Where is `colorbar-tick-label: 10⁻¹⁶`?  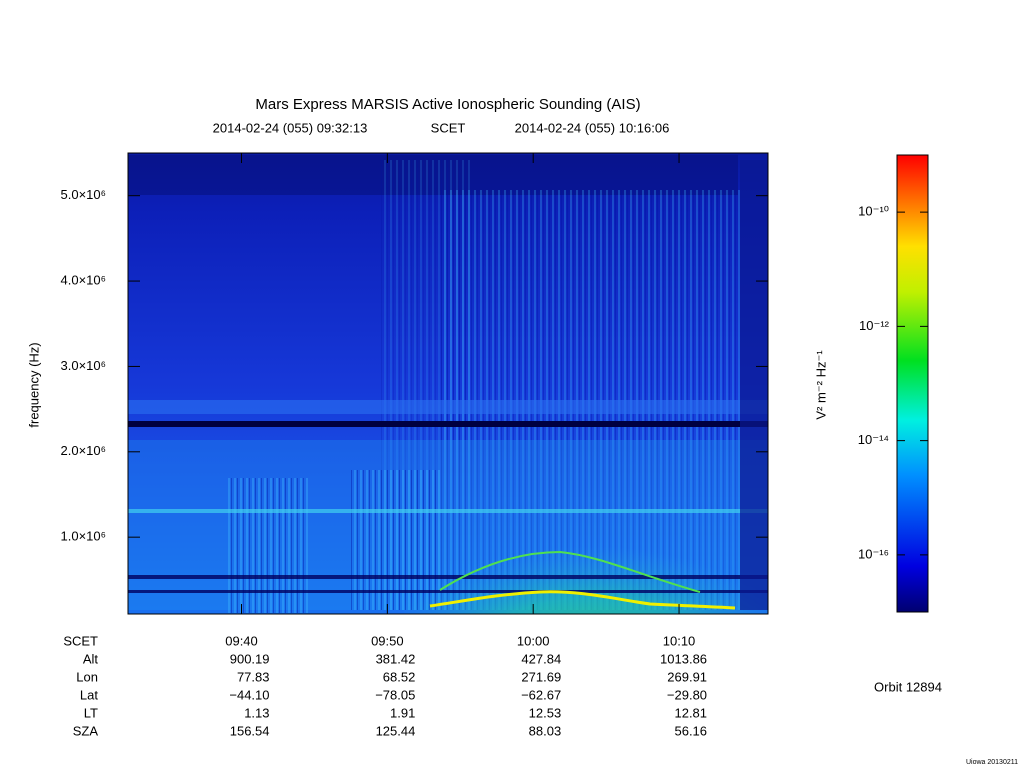 colorbar-tick-label: 10⁻¹⁶ is located at coordinates (873, 553).